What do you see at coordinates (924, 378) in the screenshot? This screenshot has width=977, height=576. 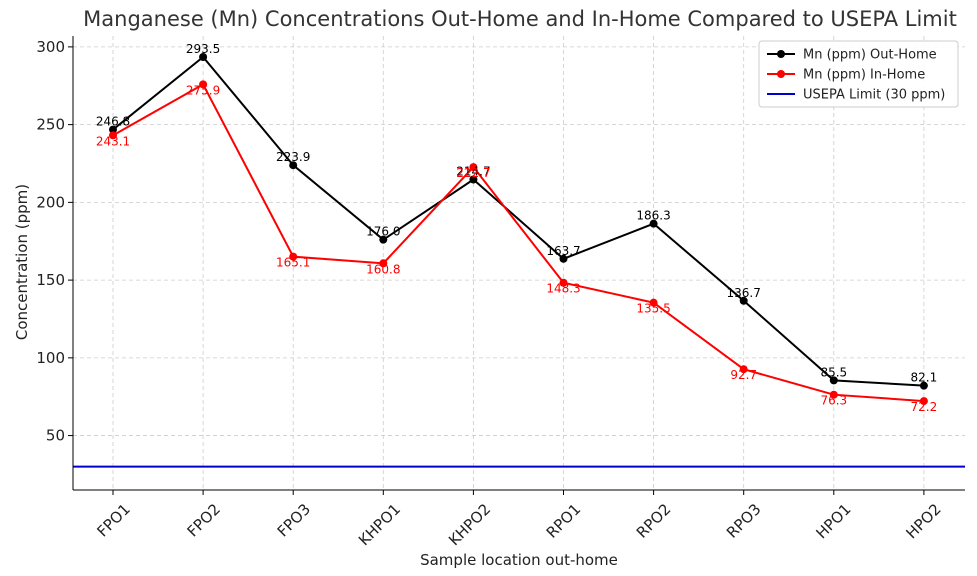 I see `data-label-out-home: 82.1` at bounding box center [924, 378].